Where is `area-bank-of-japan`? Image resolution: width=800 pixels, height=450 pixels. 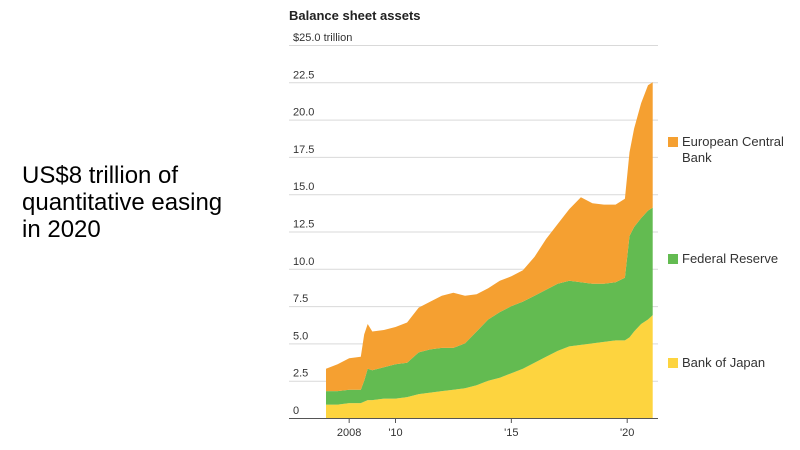
area-bank-of-japan is located at coordinates (489, 366).